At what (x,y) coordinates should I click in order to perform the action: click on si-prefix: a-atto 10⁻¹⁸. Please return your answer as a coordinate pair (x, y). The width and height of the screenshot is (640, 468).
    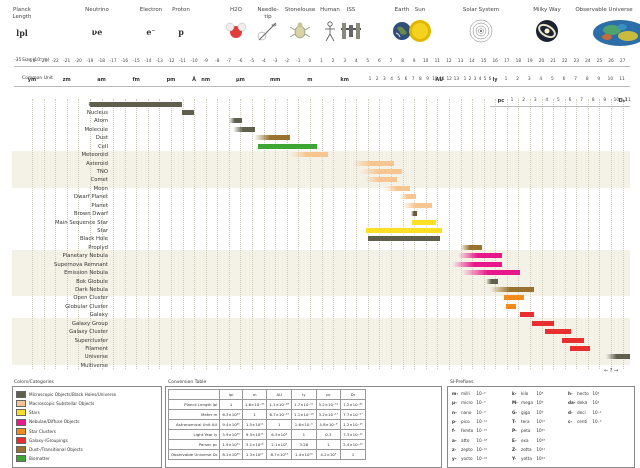
    Looking at the image, I should click on (469, 440).